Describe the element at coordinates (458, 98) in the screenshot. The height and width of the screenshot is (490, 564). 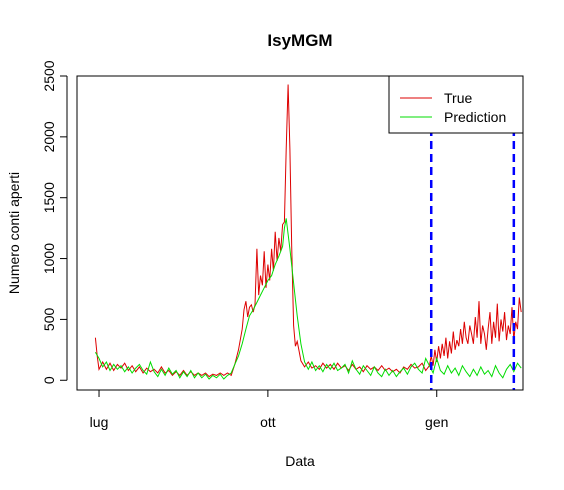
I see `legend-true-label: True` at that location.